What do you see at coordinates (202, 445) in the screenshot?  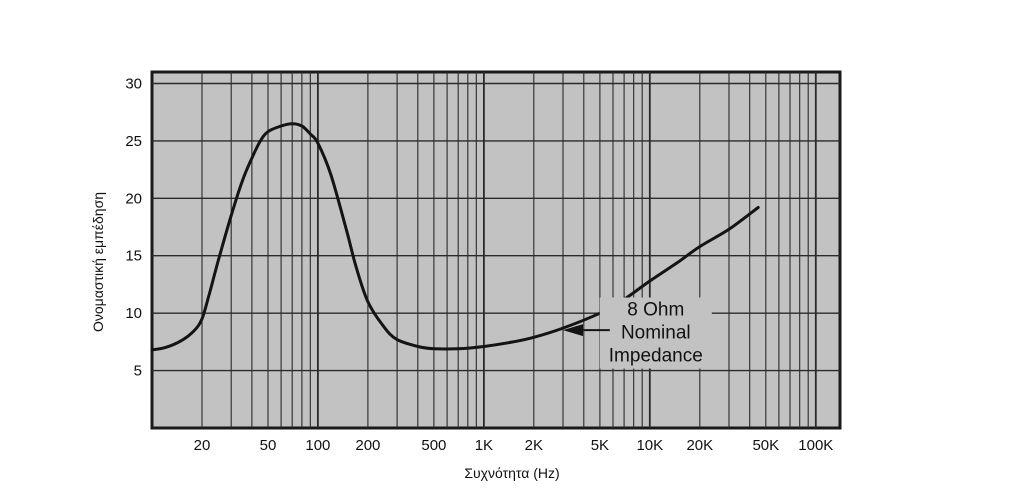 I see `x-tick-label: 20` at bounding box center [202, 445].